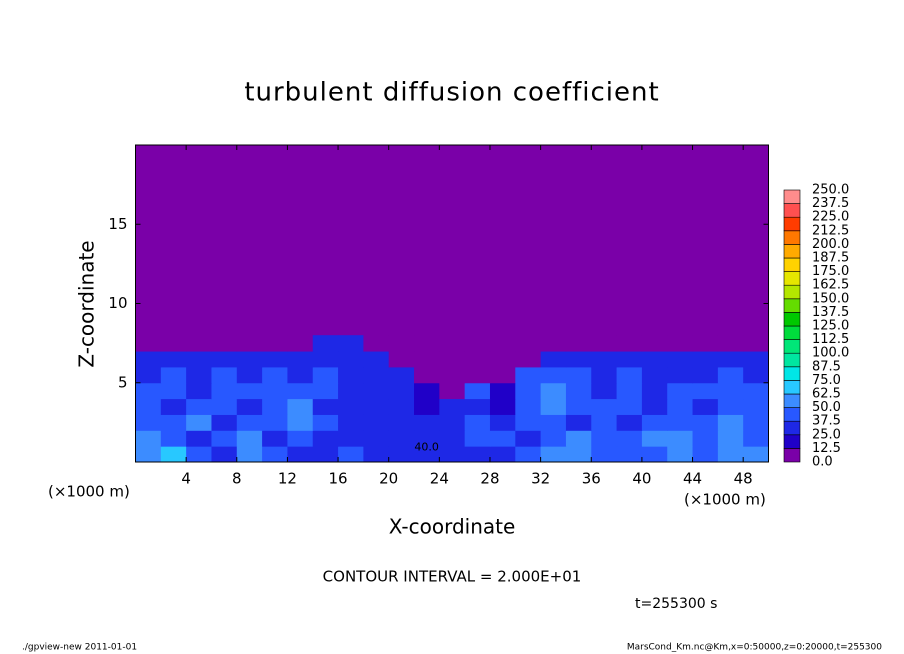 This screenshot has height=654, width=904. What do you see at coordinates (743, 479) in the screenshot?
I see `x-tick-label: 48` at bounding box center [743, 479].